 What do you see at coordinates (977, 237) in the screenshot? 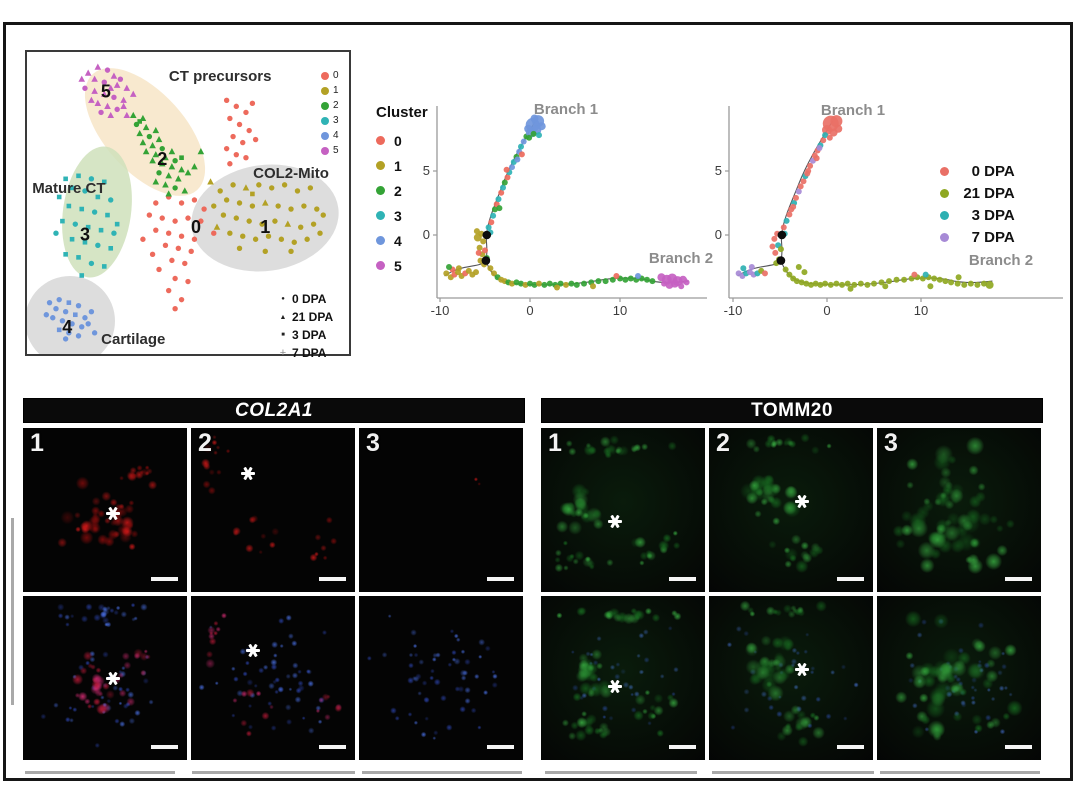
I see `dpa-legend-item: 7 DPA` at bounding box center [977, 237].